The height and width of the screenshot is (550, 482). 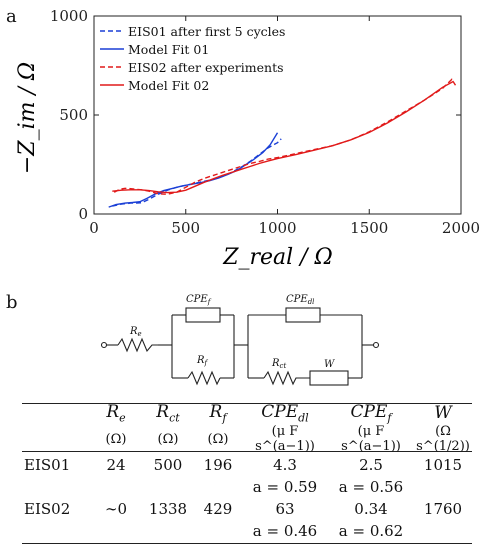 What do you see at coordinates (286, 378) in the screenshot?
I see `resistor-rct` at bounding box center [286, 378].